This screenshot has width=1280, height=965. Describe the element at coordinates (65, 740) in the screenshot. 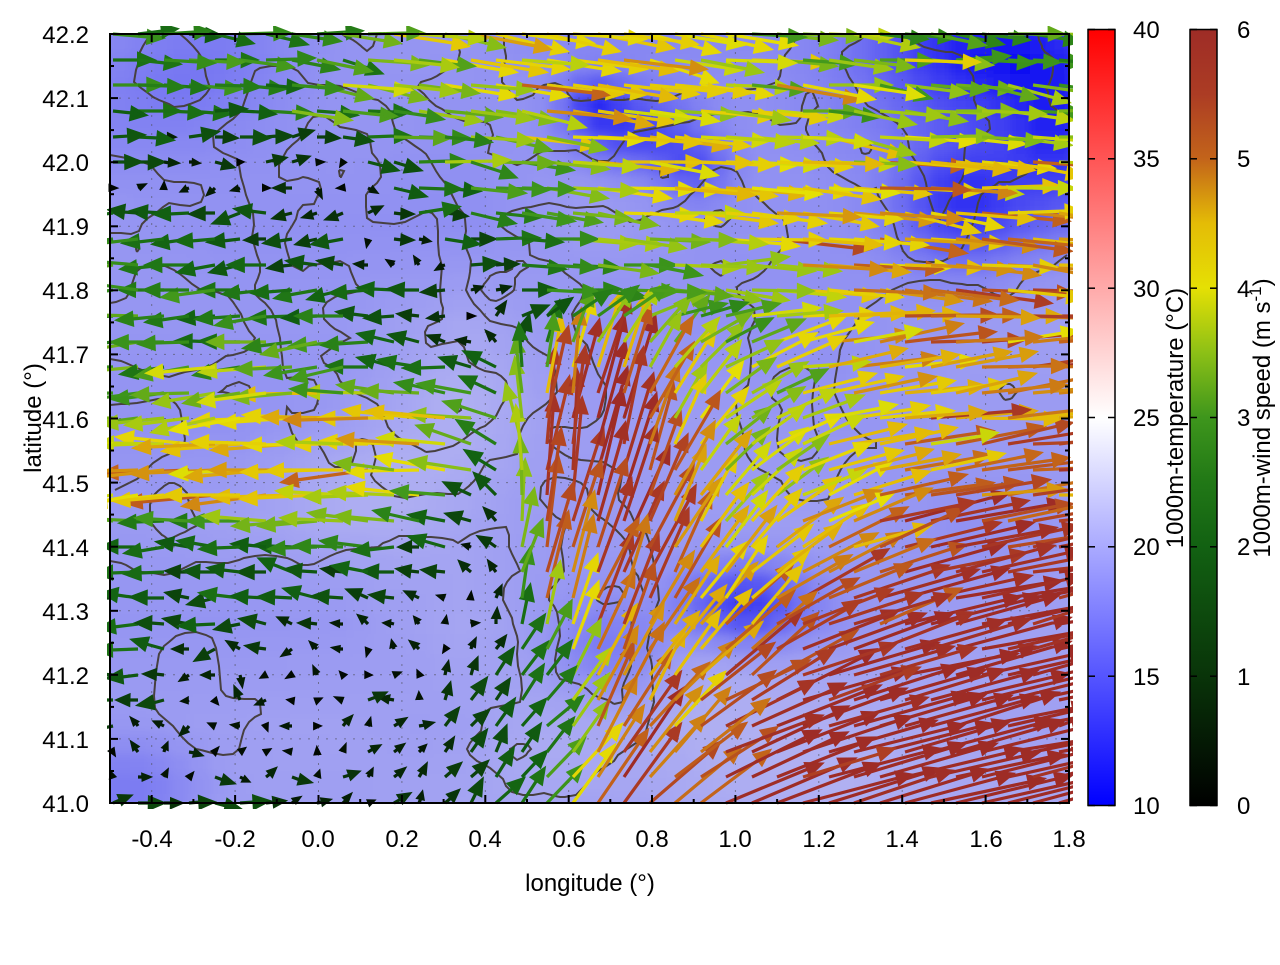

I see `svg-text: 41.1` at that location.